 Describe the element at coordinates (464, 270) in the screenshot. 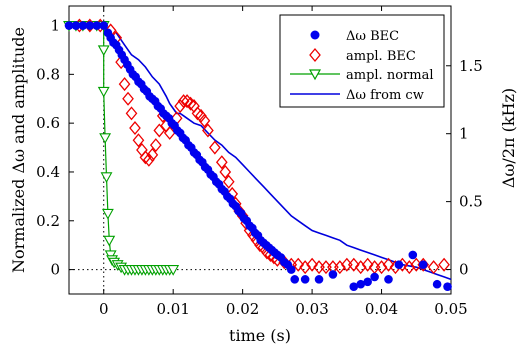

I see `y-right-tick-label: 0` at that location.